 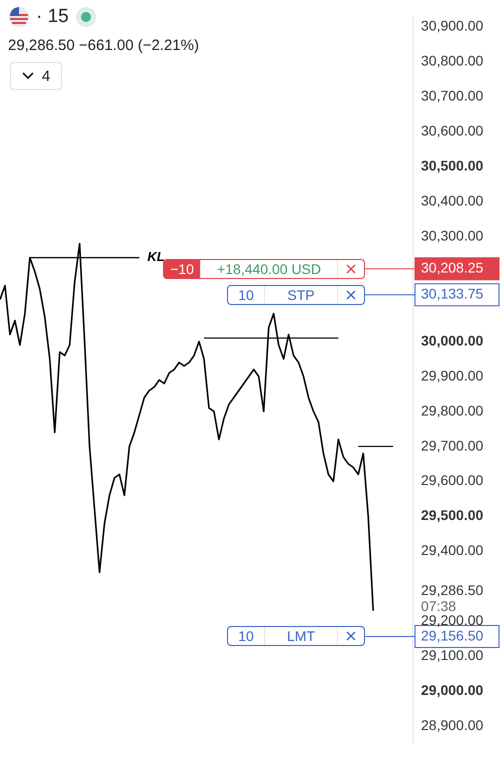 I want to click on y-tick-label: 29,400.00, so click(x=452, y=550).